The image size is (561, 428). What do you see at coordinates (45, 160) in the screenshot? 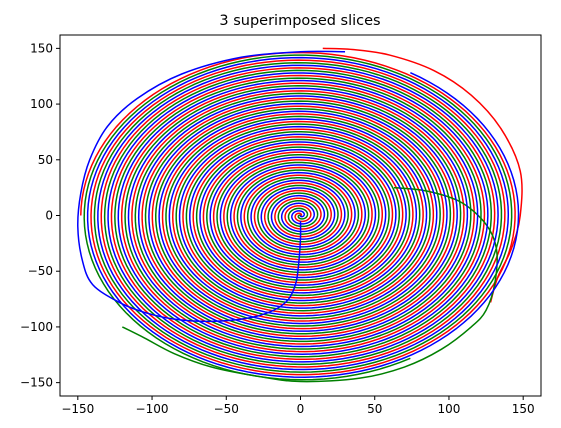
I see `y-tick-label: 50` at bounding box center [45, 160].